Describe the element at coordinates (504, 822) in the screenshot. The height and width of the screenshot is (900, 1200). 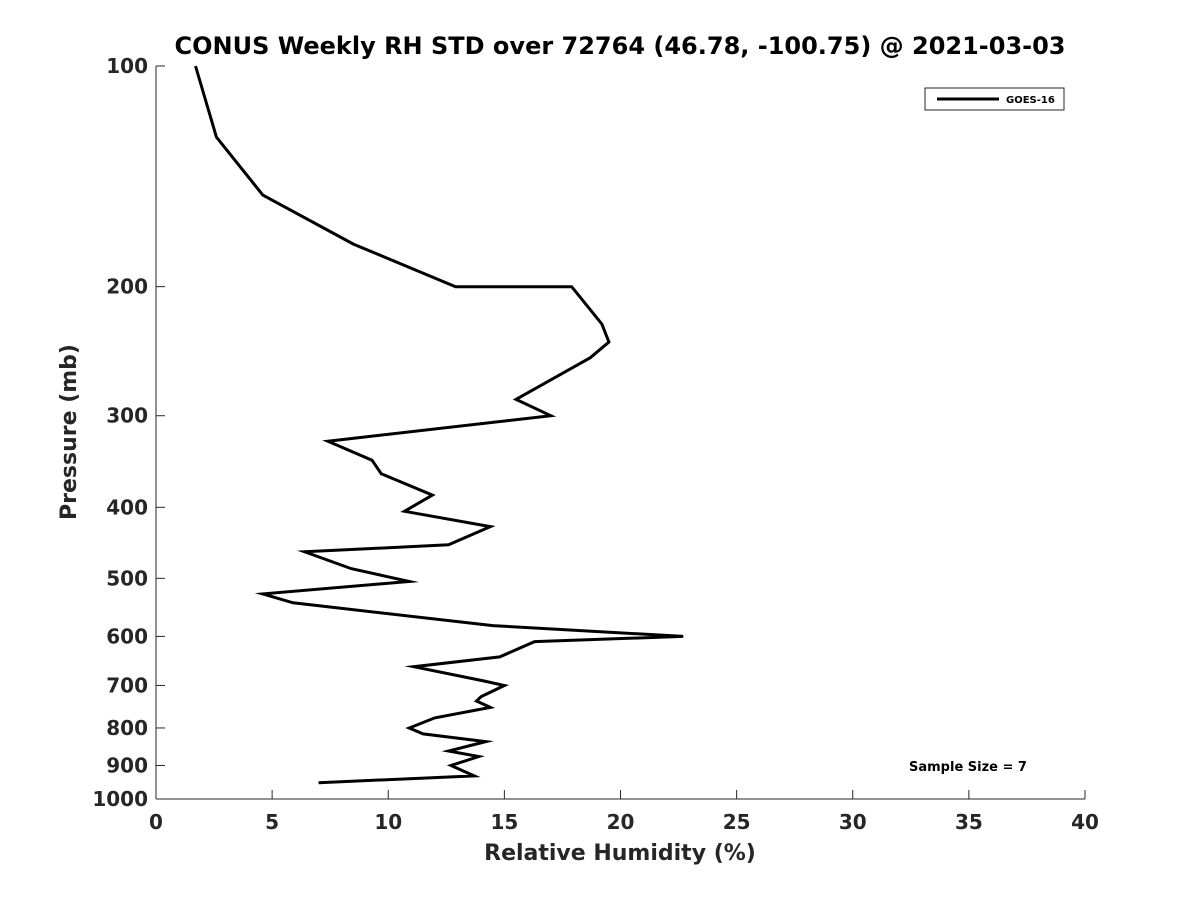
I see `x-tick-label: 15` at that location.